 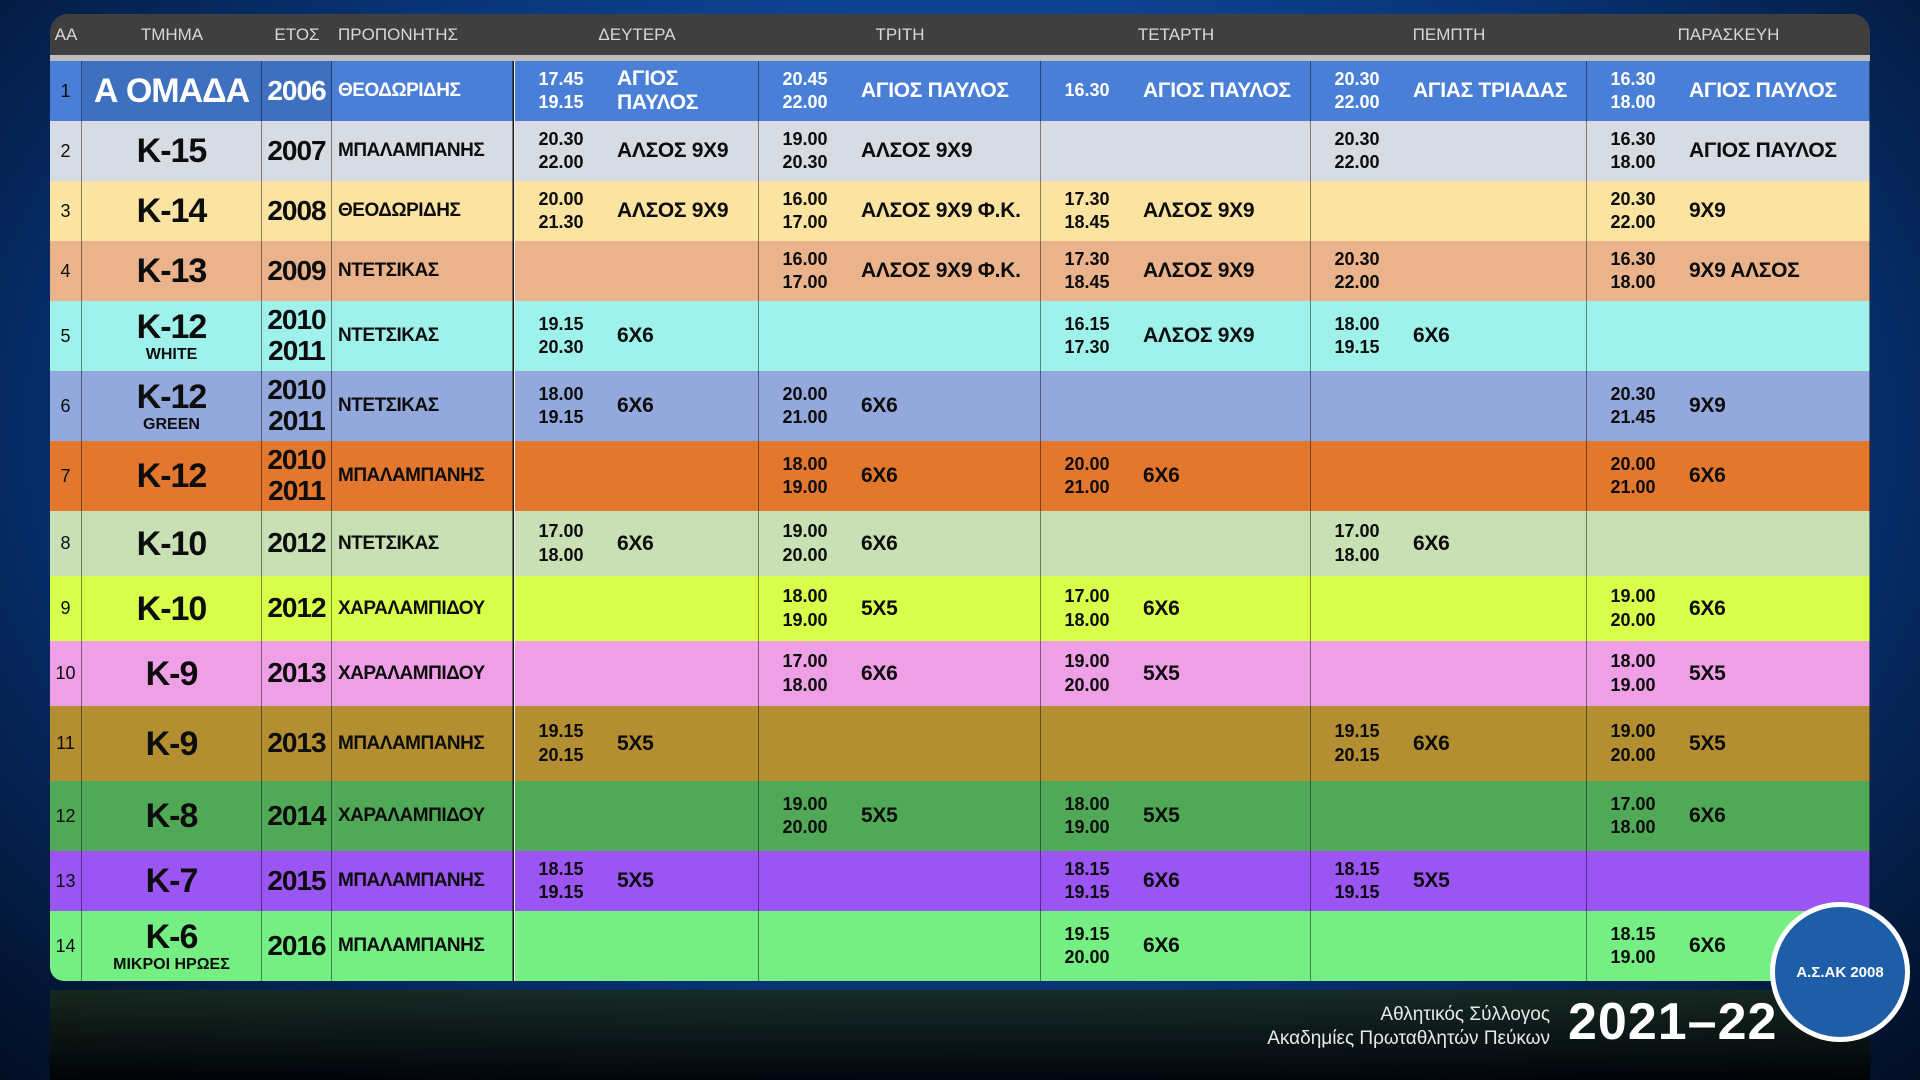 I want to click on team-subtitle: GREEN, so click(x=171, y=424).